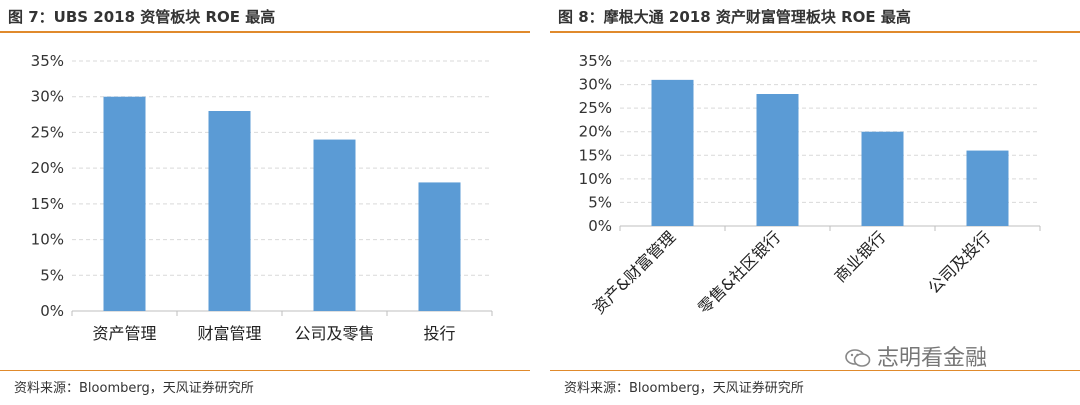 The height and width of the screenshot is (405, 1080). What do you see at coordinates (860, 256) in the screenshot?
I see `category-label: 商业银行` at bounding box center [860, 256].